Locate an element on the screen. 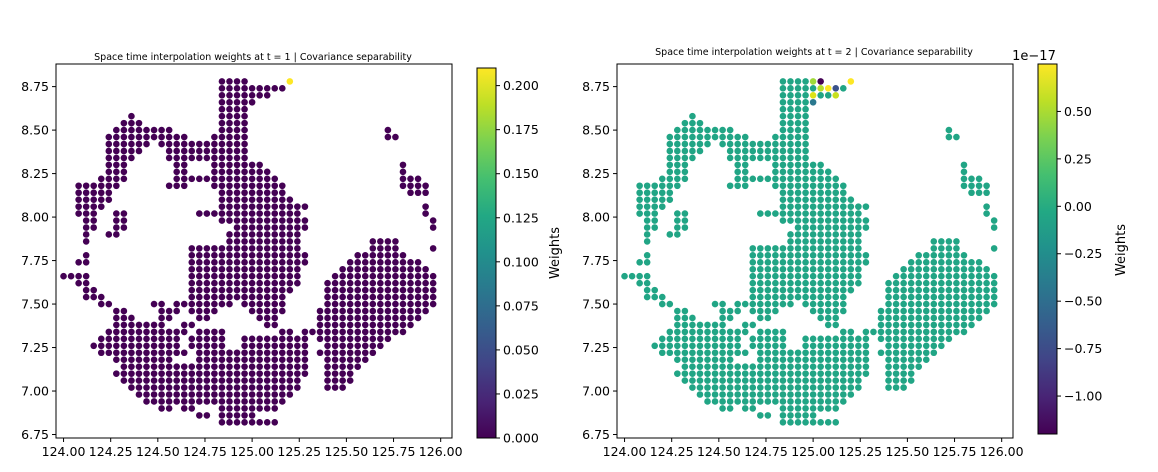 This screenshot has height=472, width=1158. y-tick-label: 7.00 is located at coordinates (35, 391).